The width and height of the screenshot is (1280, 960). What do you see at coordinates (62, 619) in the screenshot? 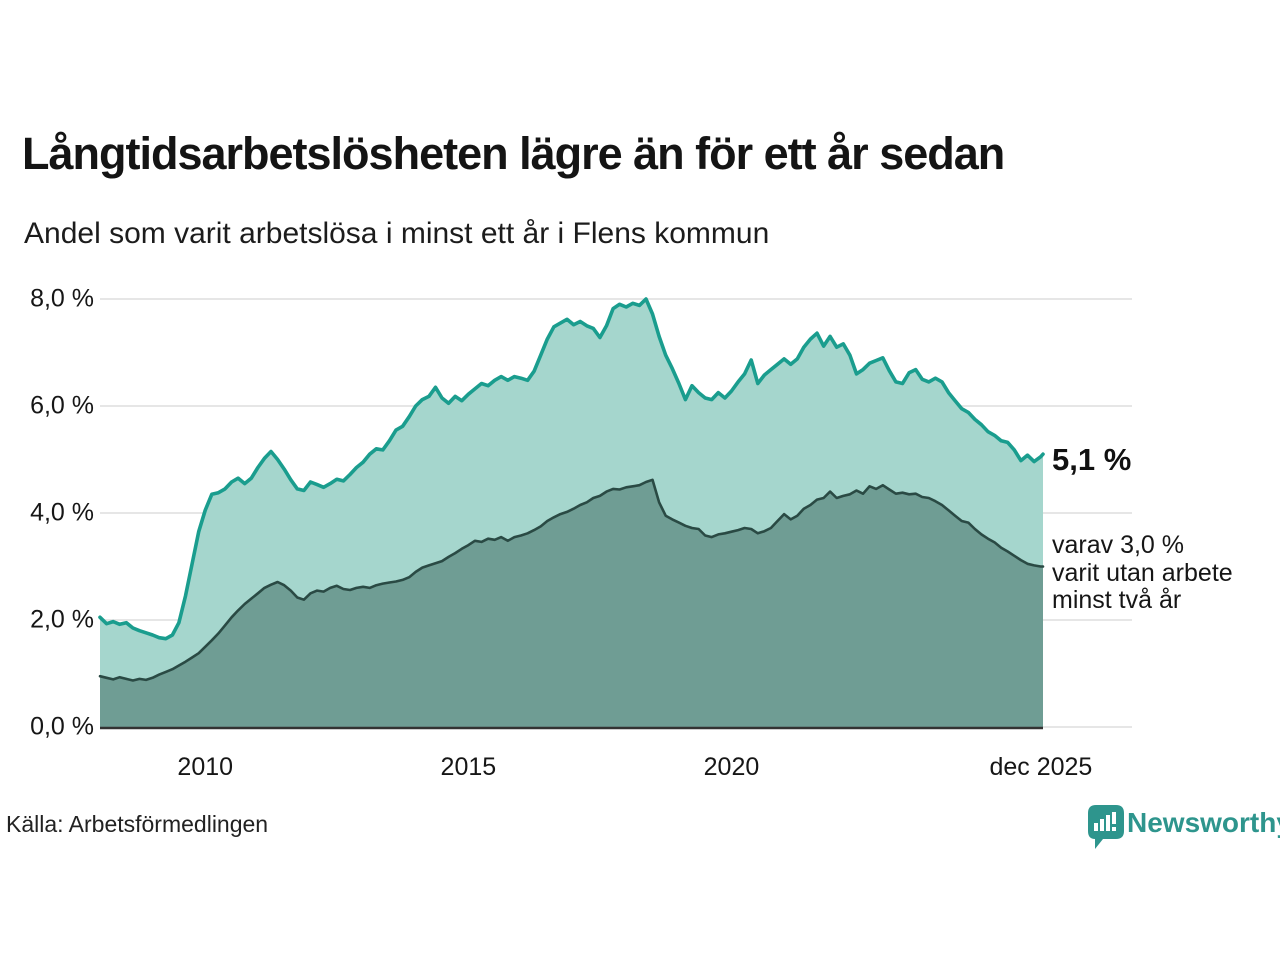
I see `y-tick-label: 2,0 %` at bounding box center [62, 619].